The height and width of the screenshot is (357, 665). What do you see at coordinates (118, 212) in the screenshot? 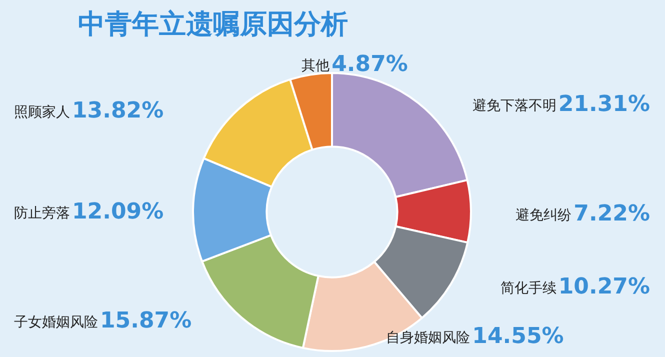
I see `data-label: 12.09%` at bounding box center [118, 212].